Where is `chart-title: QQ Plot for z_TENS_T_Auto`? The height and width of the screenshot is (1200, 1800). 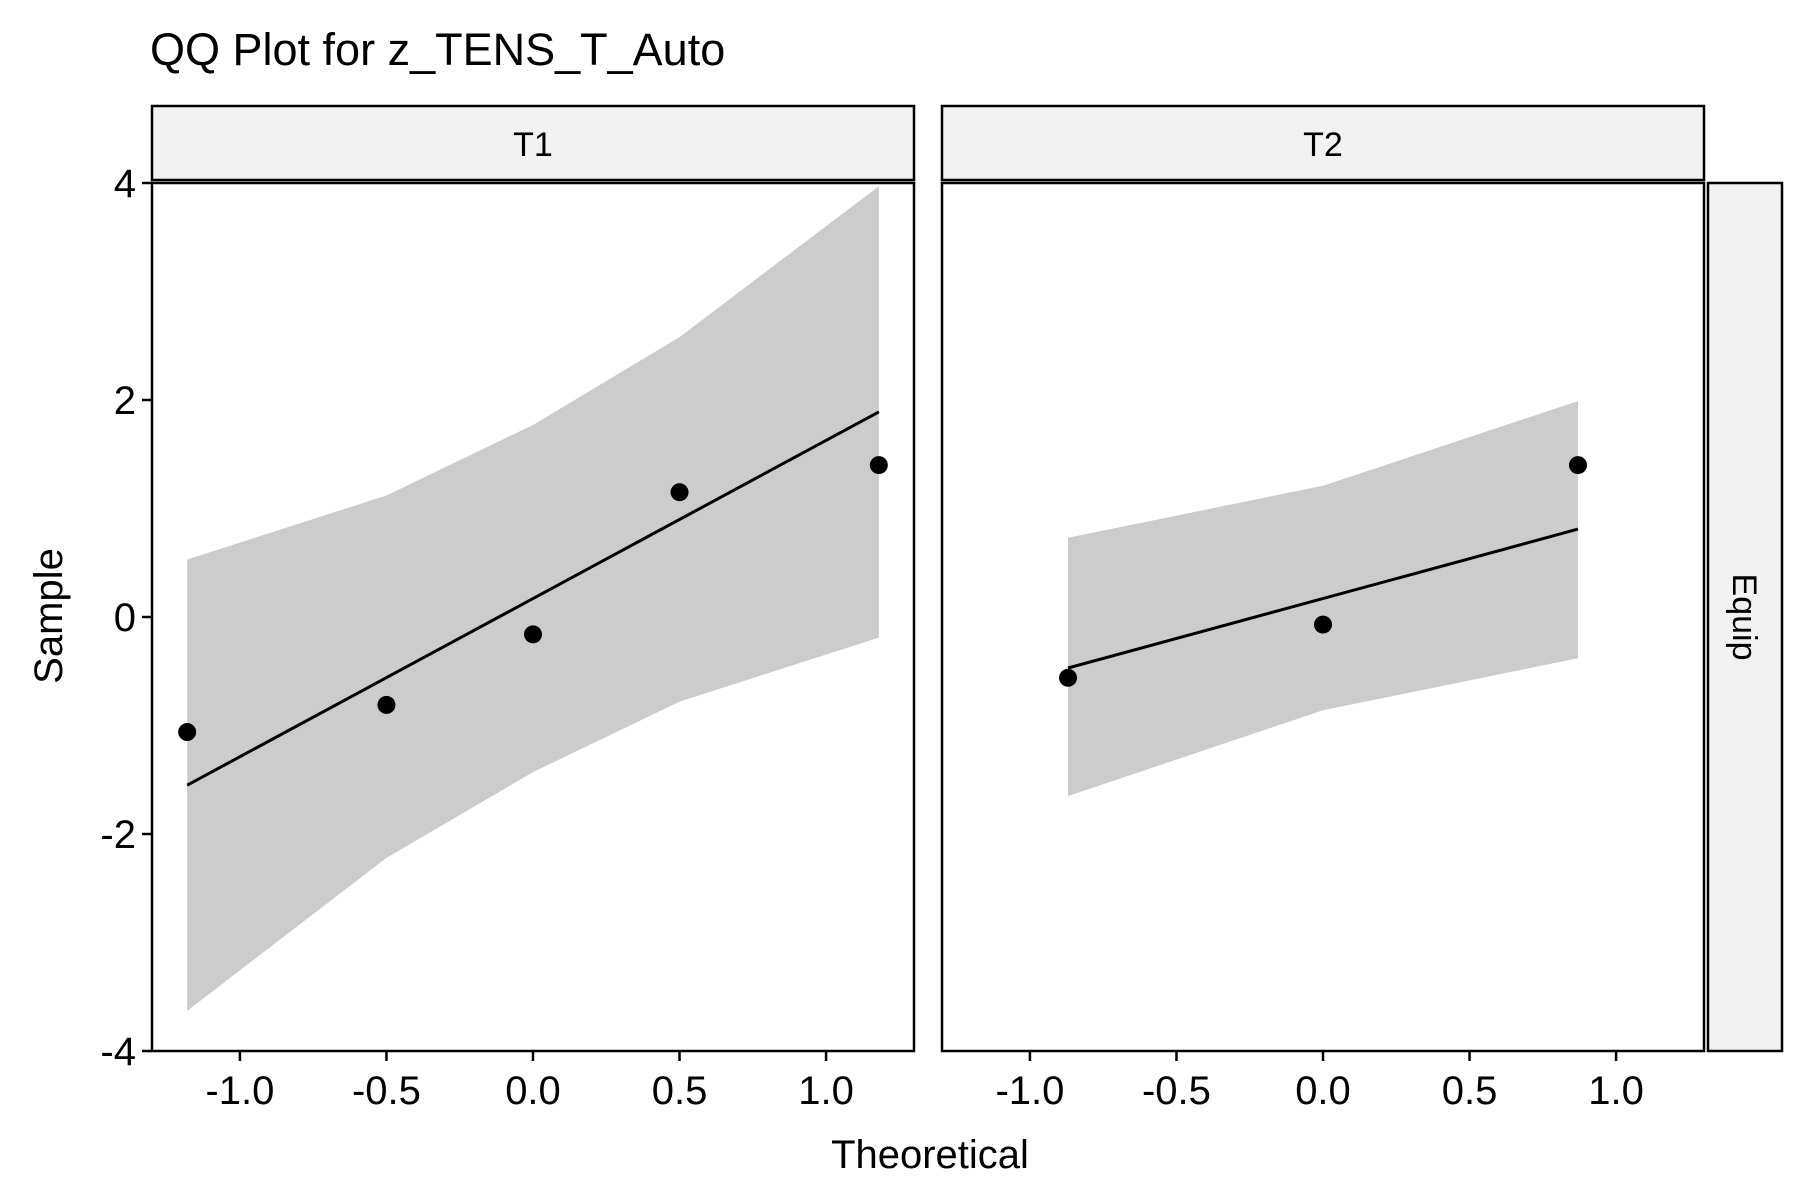
chart-title: QQ Plot for z_TENS_T_Auto is located at coordinates (437, 49).